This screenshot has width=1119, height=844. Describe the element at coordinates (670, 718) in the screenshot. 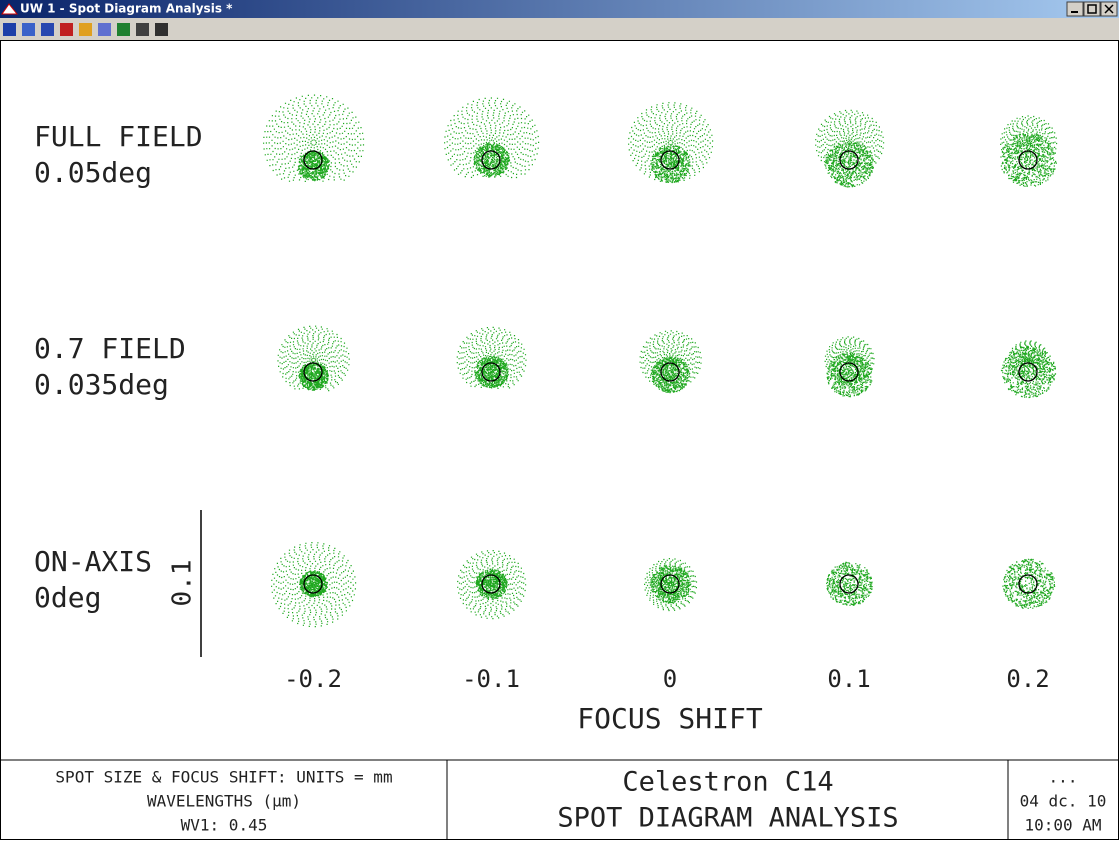

I see `x-axis-label: FOCUS SHIFT` at that location.